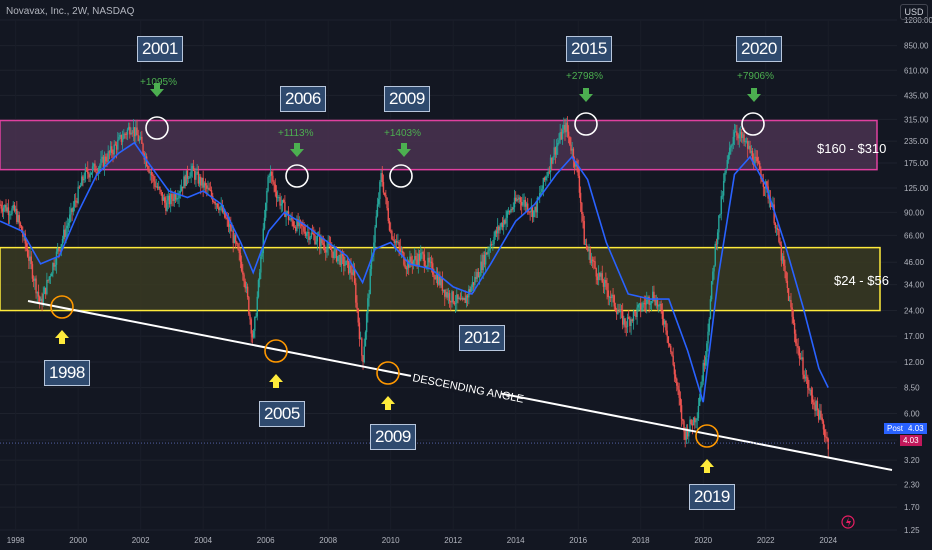  I want to click on y-tick-label: 235.00, so click(916, 141).